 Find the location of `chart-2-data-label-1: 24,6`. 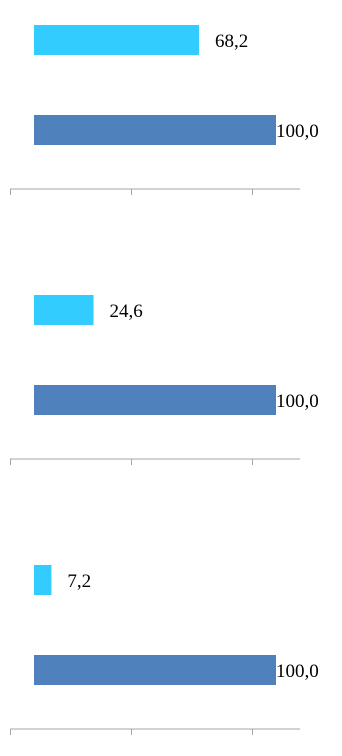

chart-2-data-label-1: 24,6 is located at coordinates (126, 311).